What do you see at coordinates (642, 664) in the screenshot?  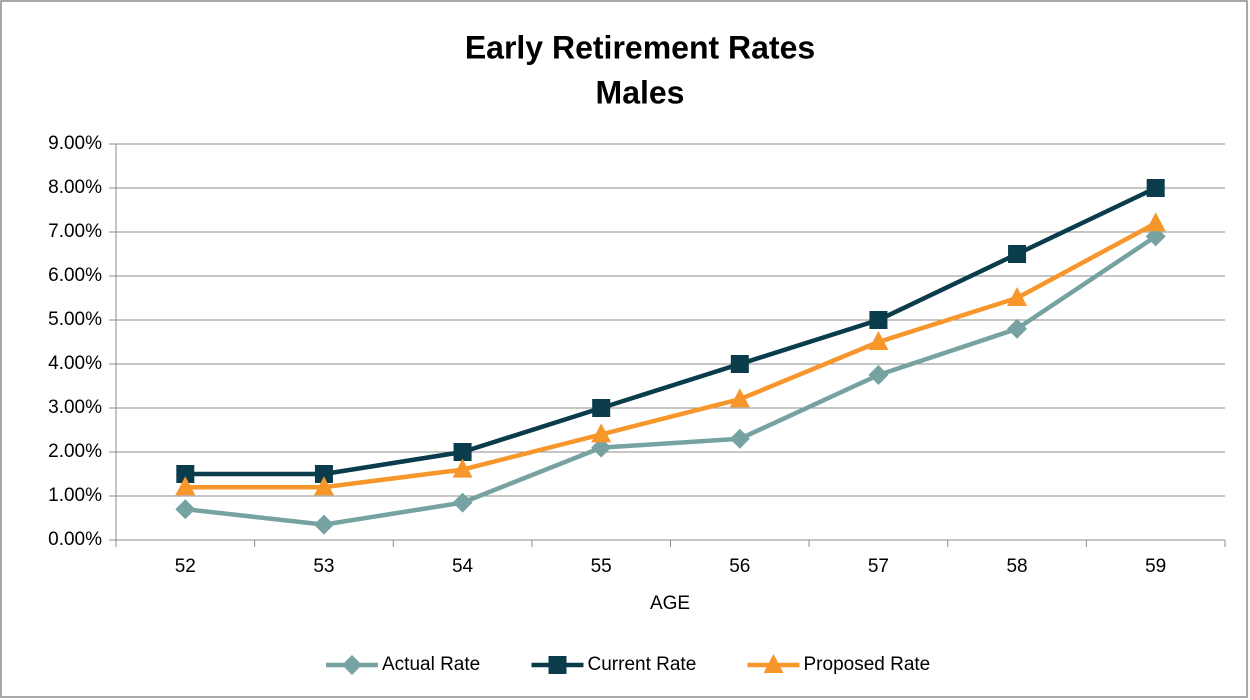 I see `legend-label: Current Rate` at bounding box center [642, 664].